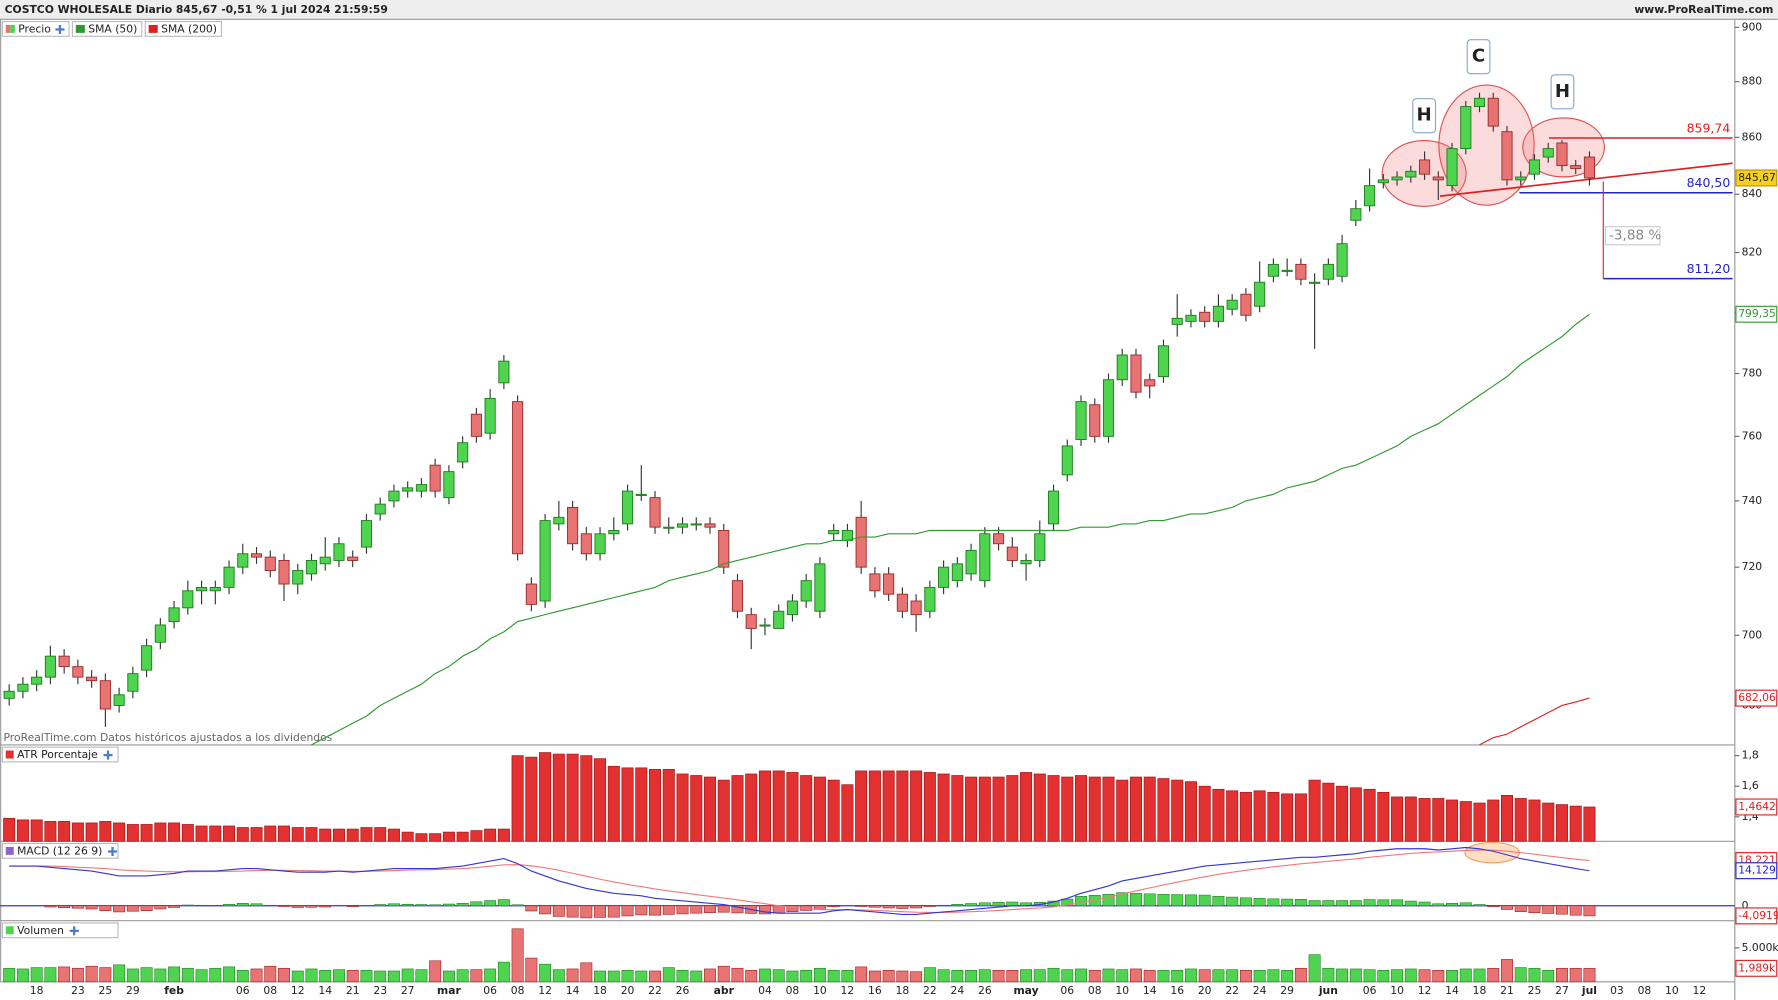  Describe the element at coordinates (34, 28) in the screenshot. I see `legend-label: Precio` at that location.